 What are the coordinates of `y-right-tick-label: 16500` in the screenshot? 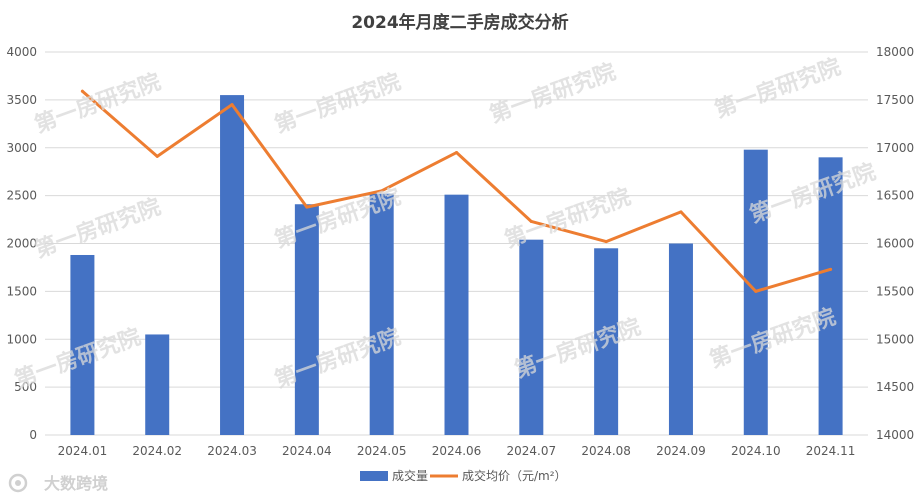 It's located at (895, 196).